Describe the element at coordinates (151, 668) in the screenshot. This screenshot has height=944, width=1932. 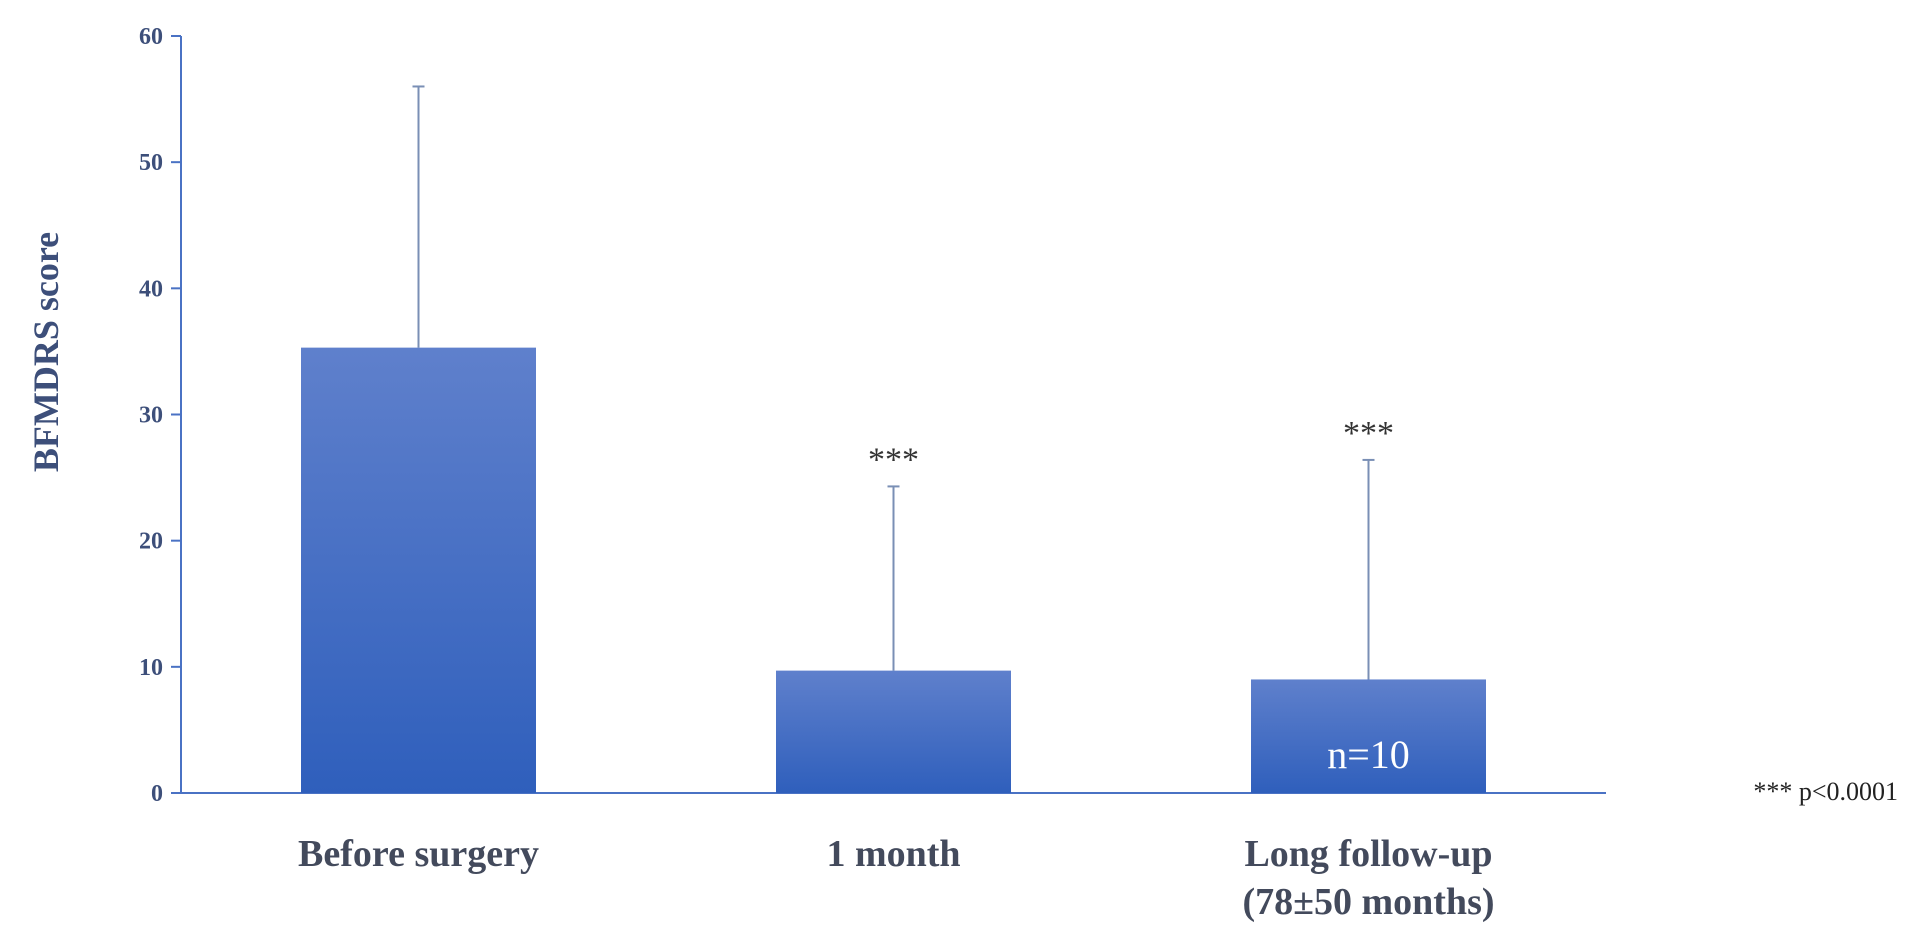
I see `y-tick-label: 10` at that location.